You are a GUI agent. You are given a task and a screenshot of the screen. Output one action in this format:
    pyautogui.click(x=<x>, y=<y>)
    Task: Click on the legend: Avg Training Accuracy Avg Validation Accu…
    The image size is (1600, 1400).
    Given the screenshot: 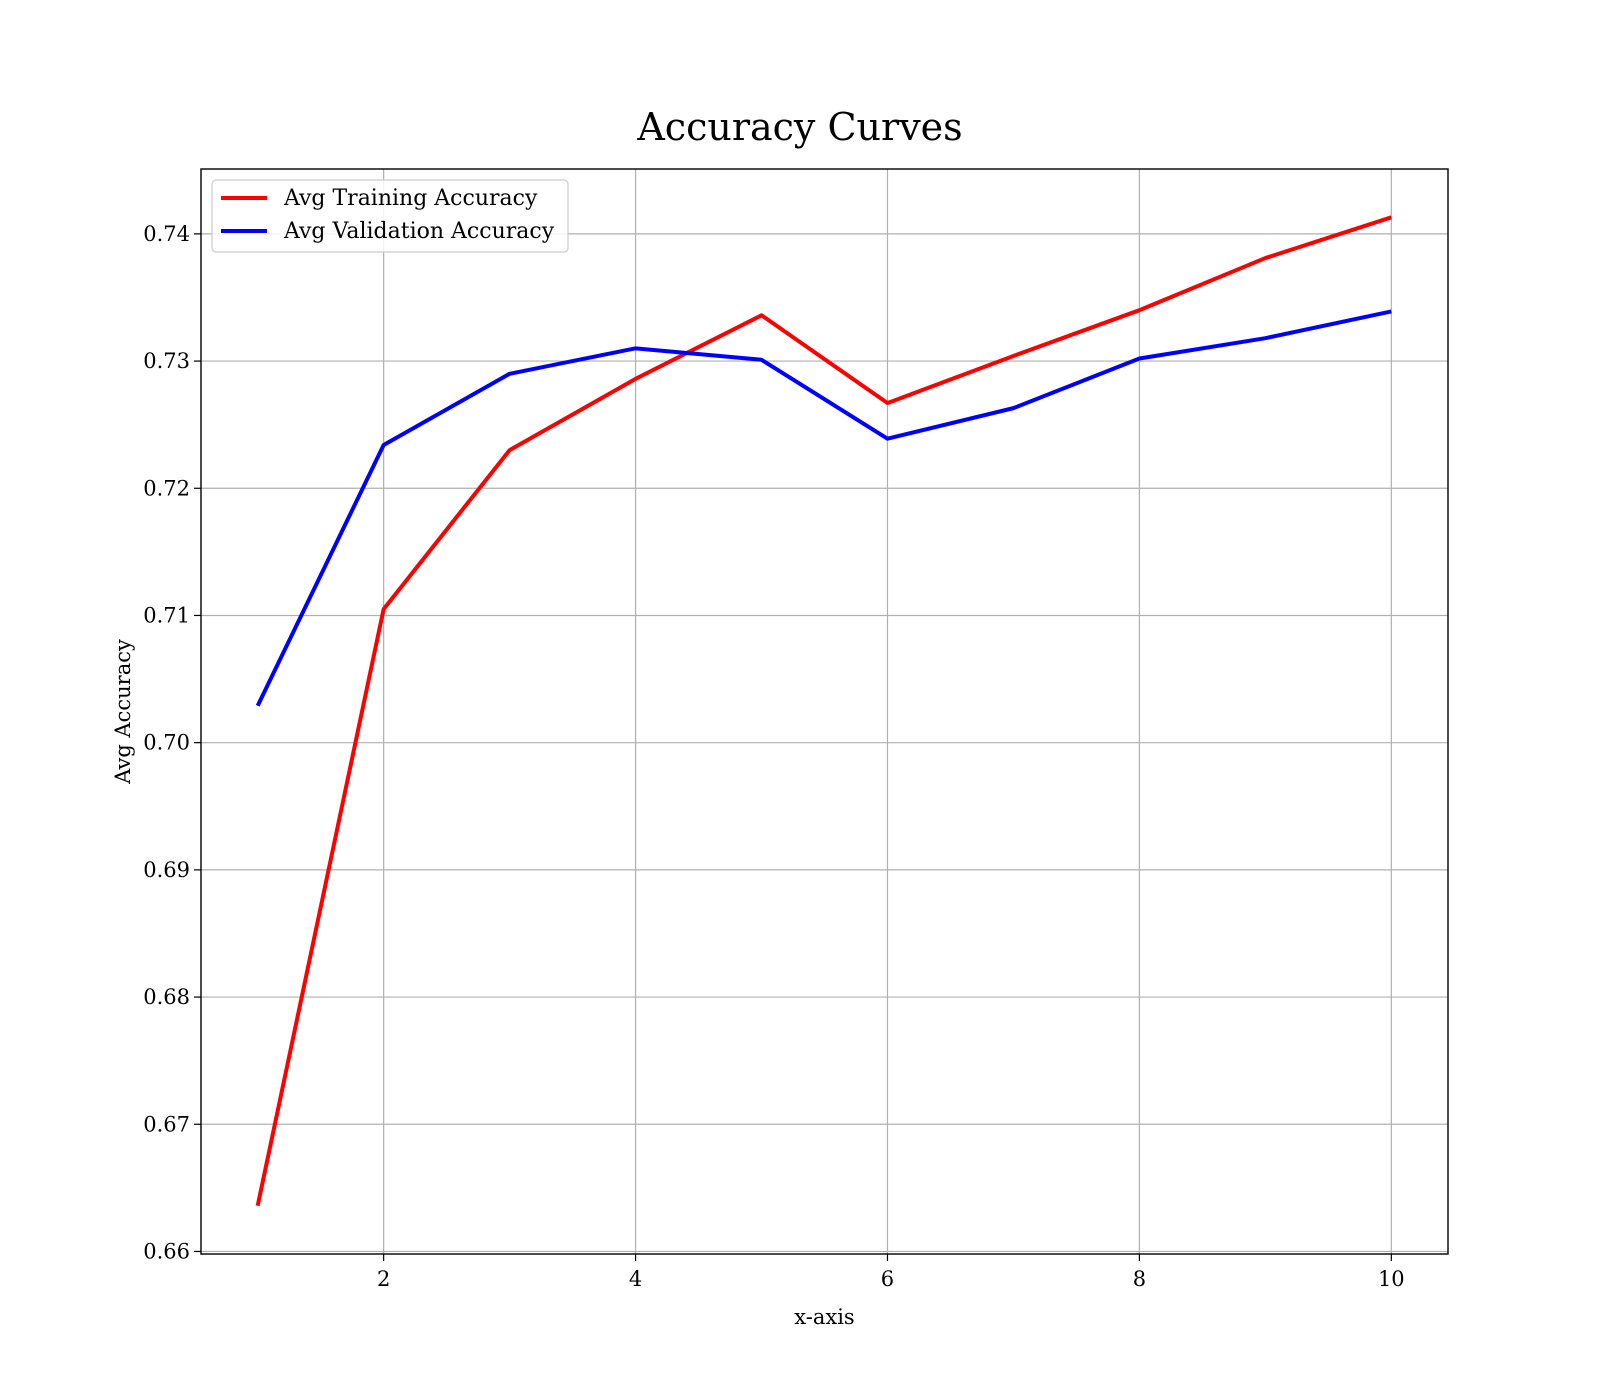 What is the action you would take?
    pyautogui.click(x=390, y=216)
    